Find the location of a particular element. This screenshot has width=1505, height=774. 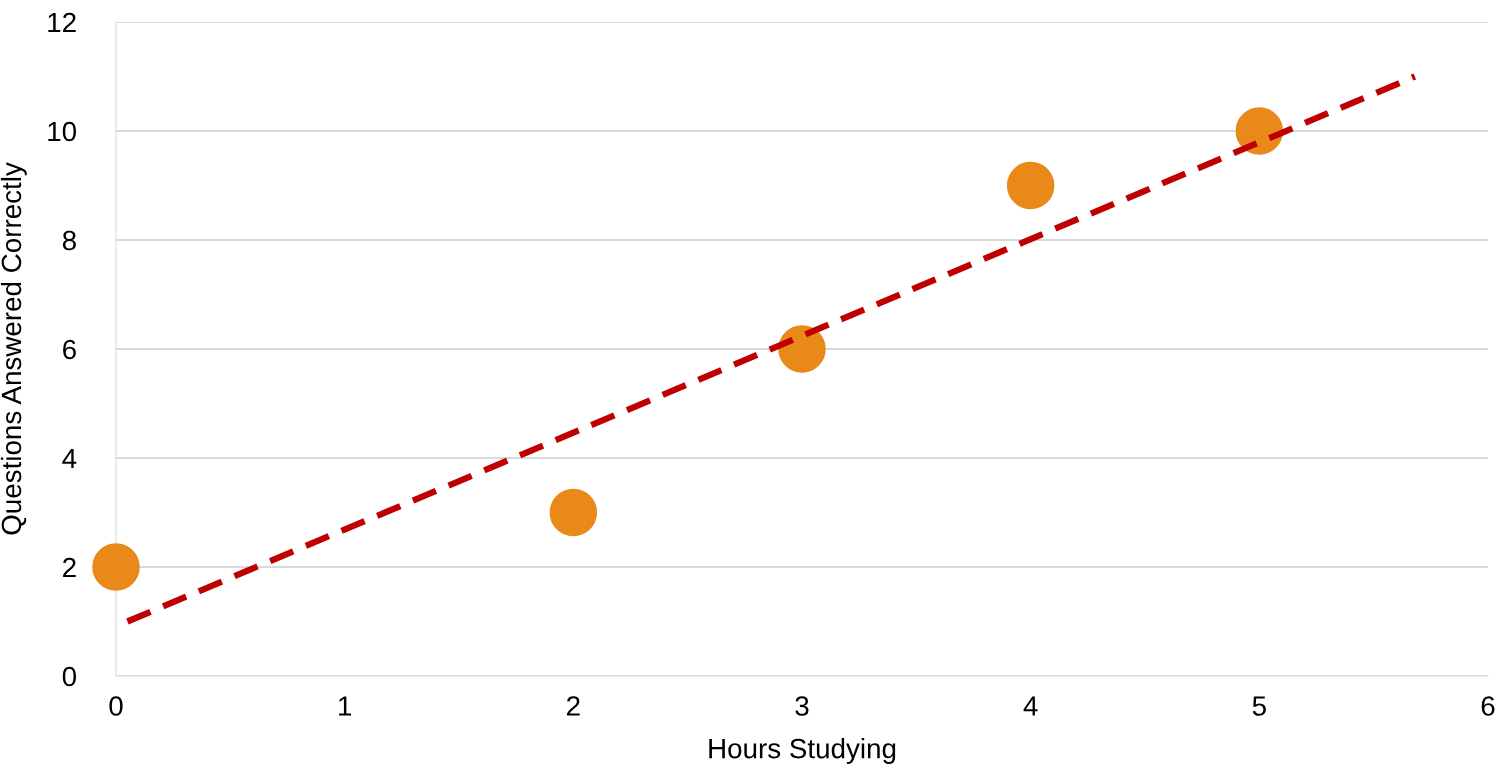

x-tick-label: 3 is located at coordinates (802, 706).